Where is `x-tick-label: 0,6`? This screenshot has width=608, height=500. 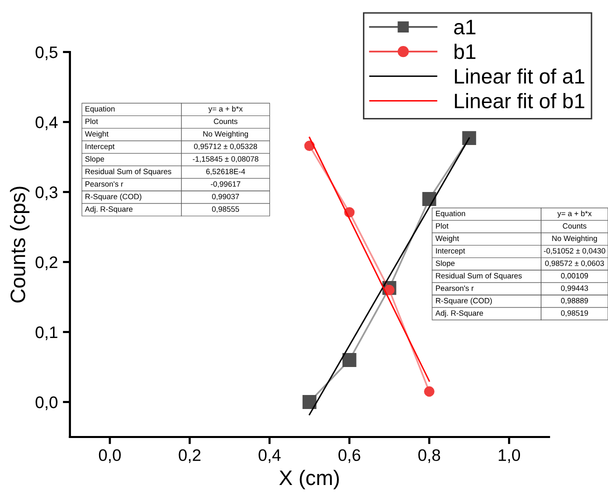 x-tick-label: 0,6 is located at coordinates (349, 456).